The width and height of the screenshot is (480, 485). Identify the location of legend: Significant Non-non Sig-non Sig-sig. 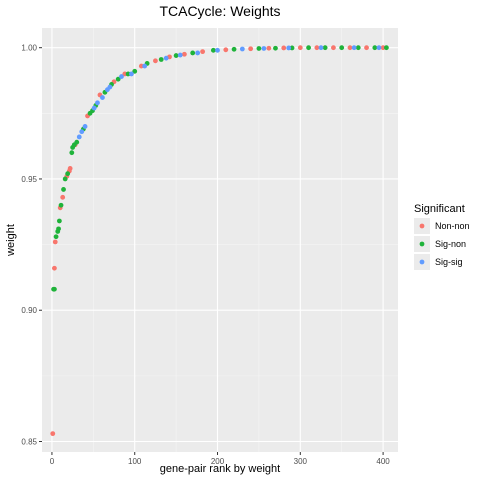
(442, 236).